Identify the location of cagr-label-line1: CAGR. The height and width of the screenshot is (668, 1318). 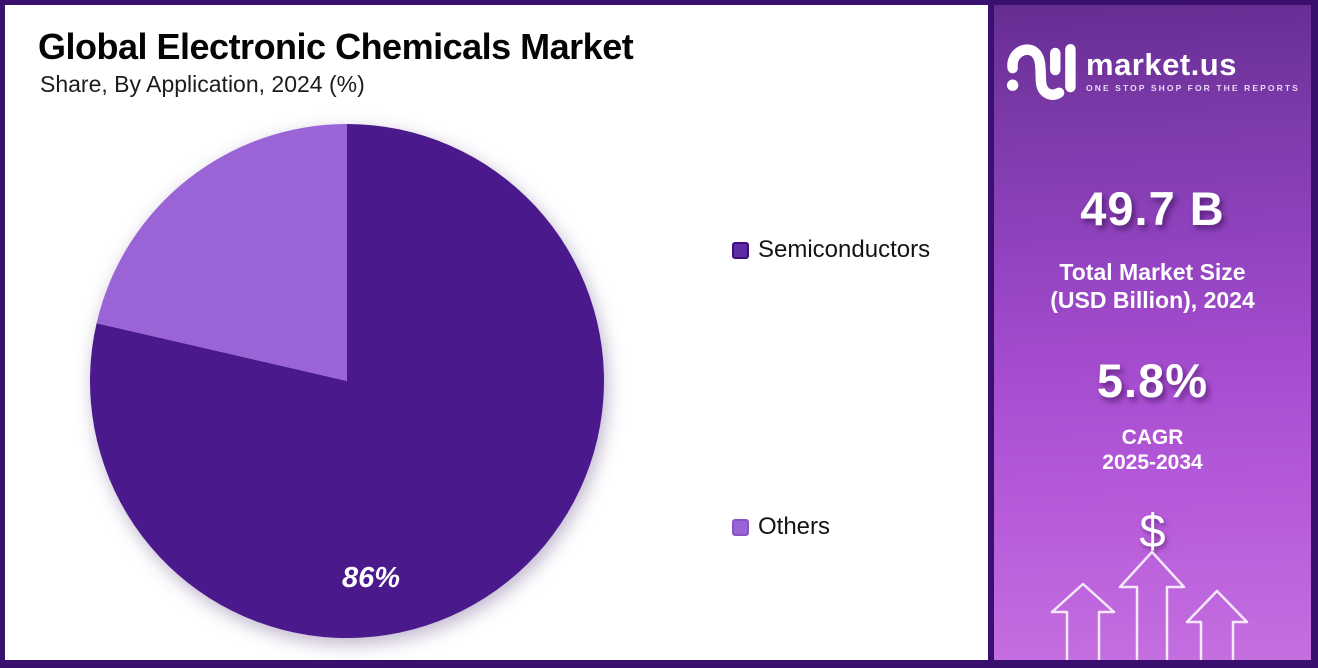
(1152, 437).